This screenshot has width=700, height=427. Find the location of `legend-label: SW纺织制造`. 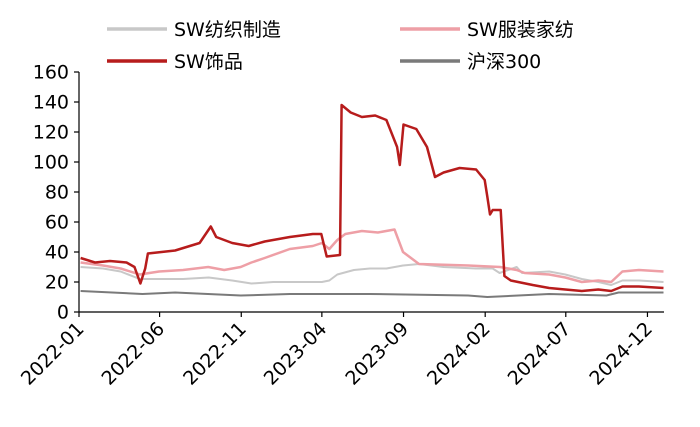

legend-label: SW纺织制造 is located at coordinates (227, 30).